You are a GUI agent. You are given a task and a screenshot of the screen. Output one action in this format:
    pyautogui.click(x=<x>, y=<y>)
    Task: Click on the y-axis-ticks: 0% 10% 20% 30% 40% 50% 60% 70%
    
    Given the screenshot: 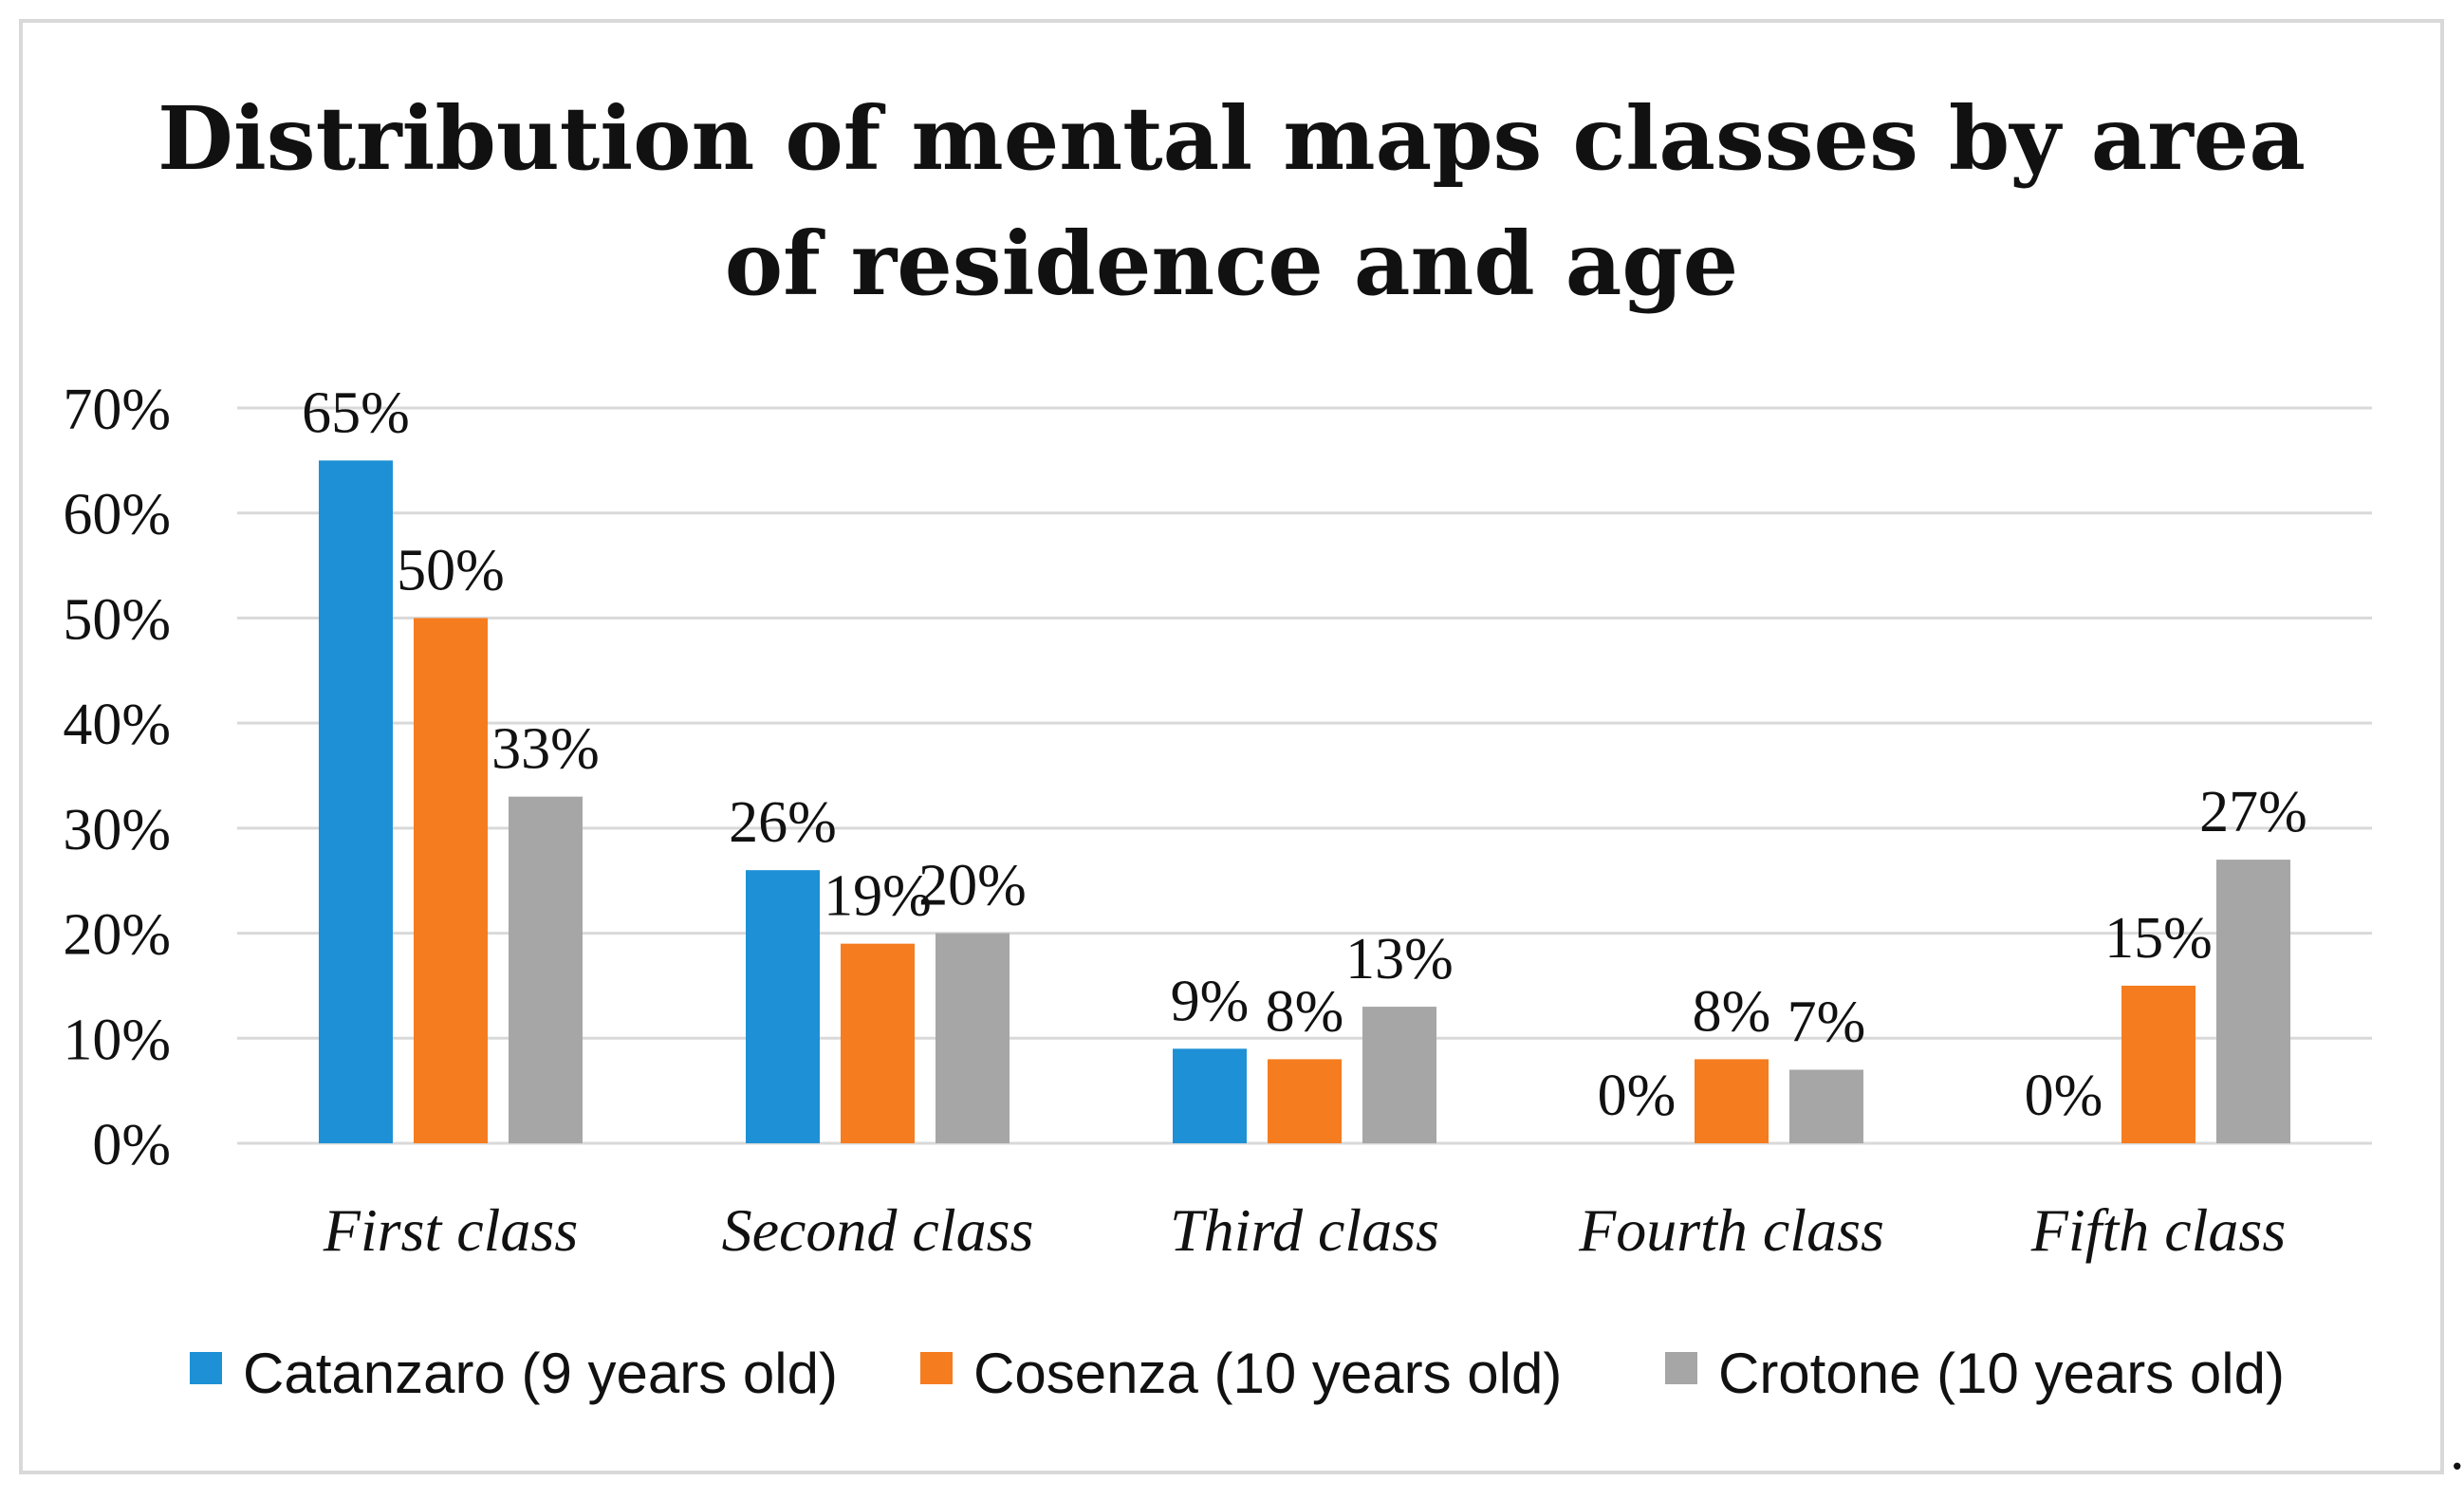 What is the action you would take?
    pyautogui.click(x=117, y=777)
    